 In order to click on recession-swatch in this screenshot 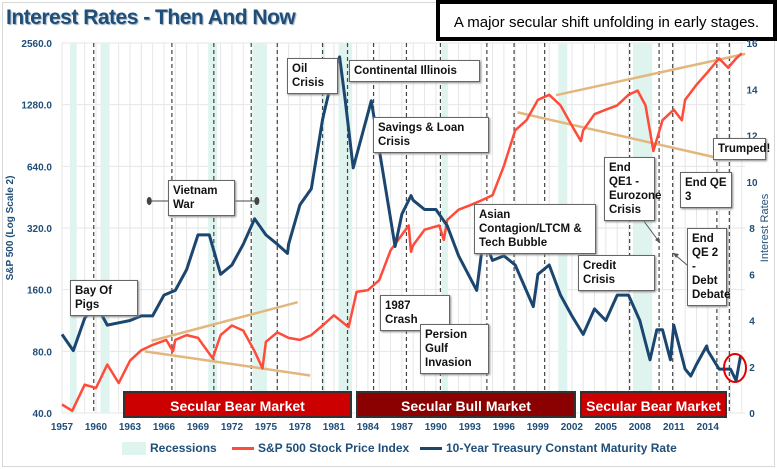, I will do `click(134, 448)`.